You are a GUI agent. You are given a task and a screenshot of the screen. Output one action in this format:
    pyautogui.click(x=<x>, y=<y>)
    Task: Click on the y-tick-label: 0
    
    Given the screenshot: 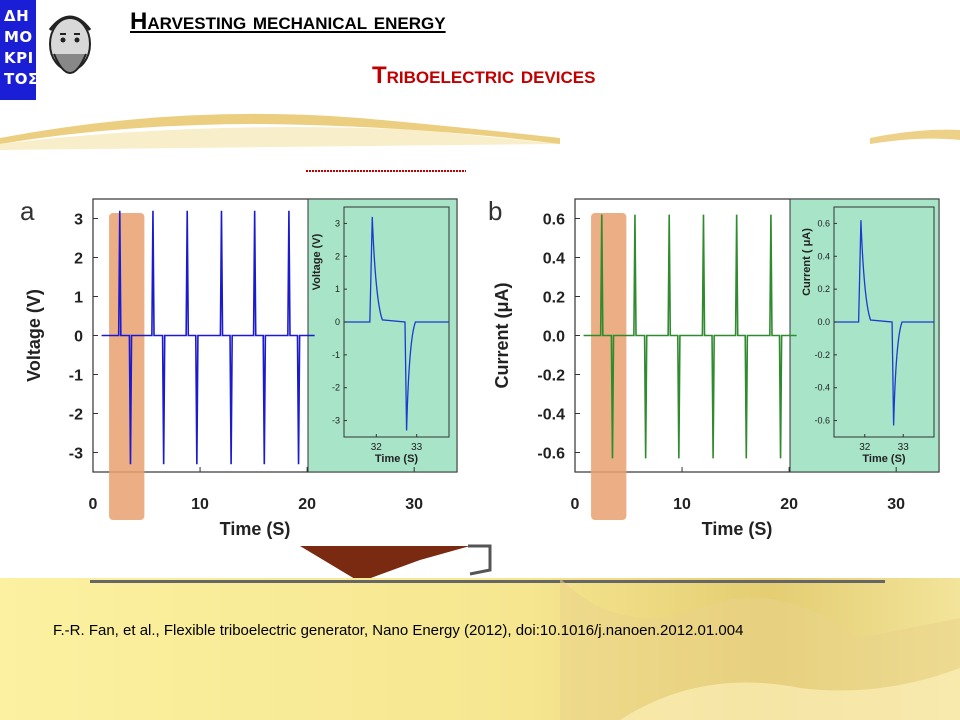 What is the action you would take?
    pyautogui.click(x=78, y=337)
    